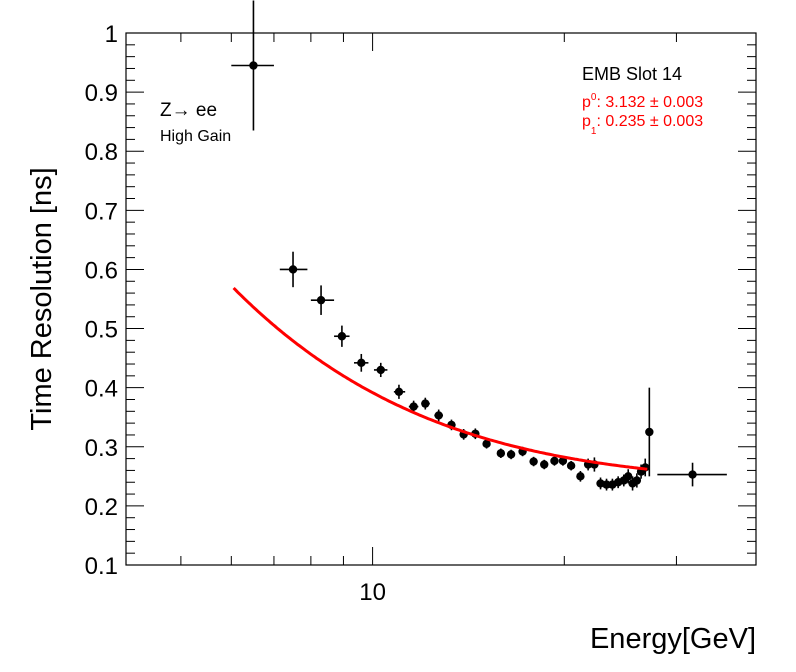  I want to click on fit-p0-value: : 3.132 ± 0.003, so click(649, 102).